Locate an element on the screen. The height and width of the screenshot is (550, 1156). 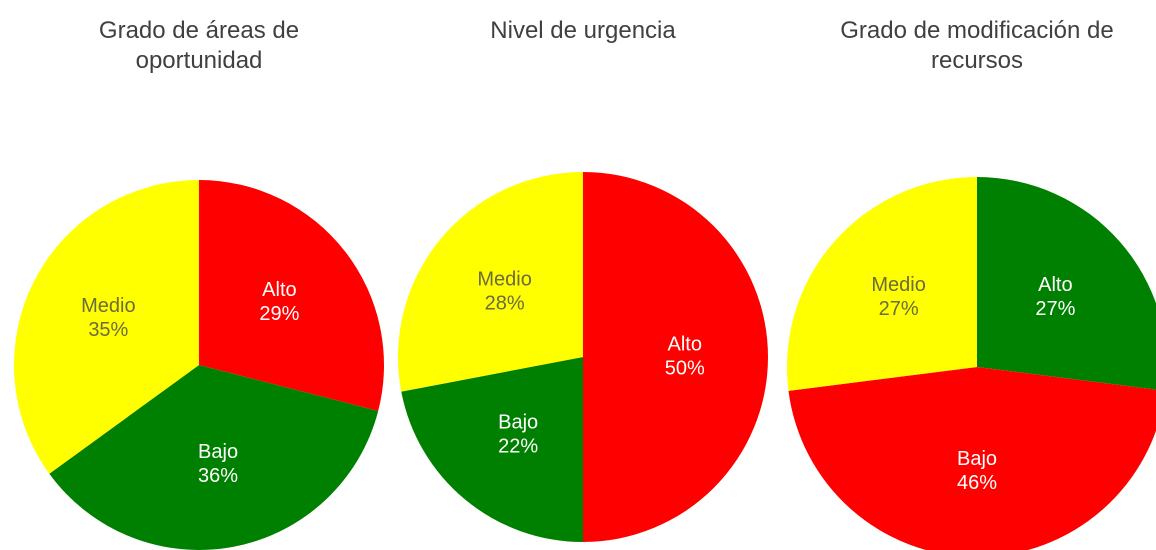
slice-value-label: 22% is located at coordinates (518, 447).